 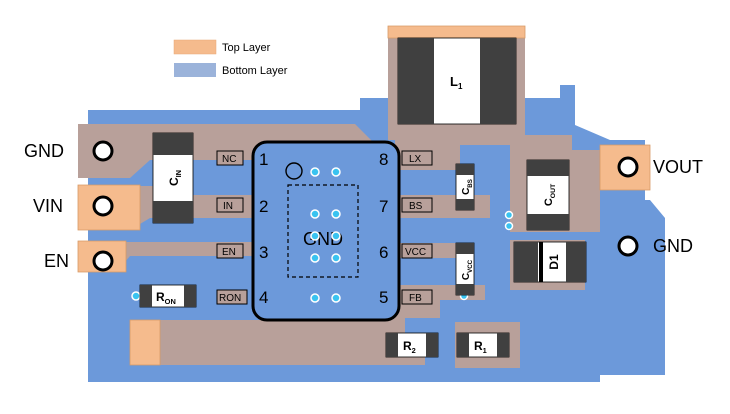 What do you see at coordinates (242, 252) in the screenshot?
I see `ic-pin-3: EN 3` at bounding box center [242, 252].